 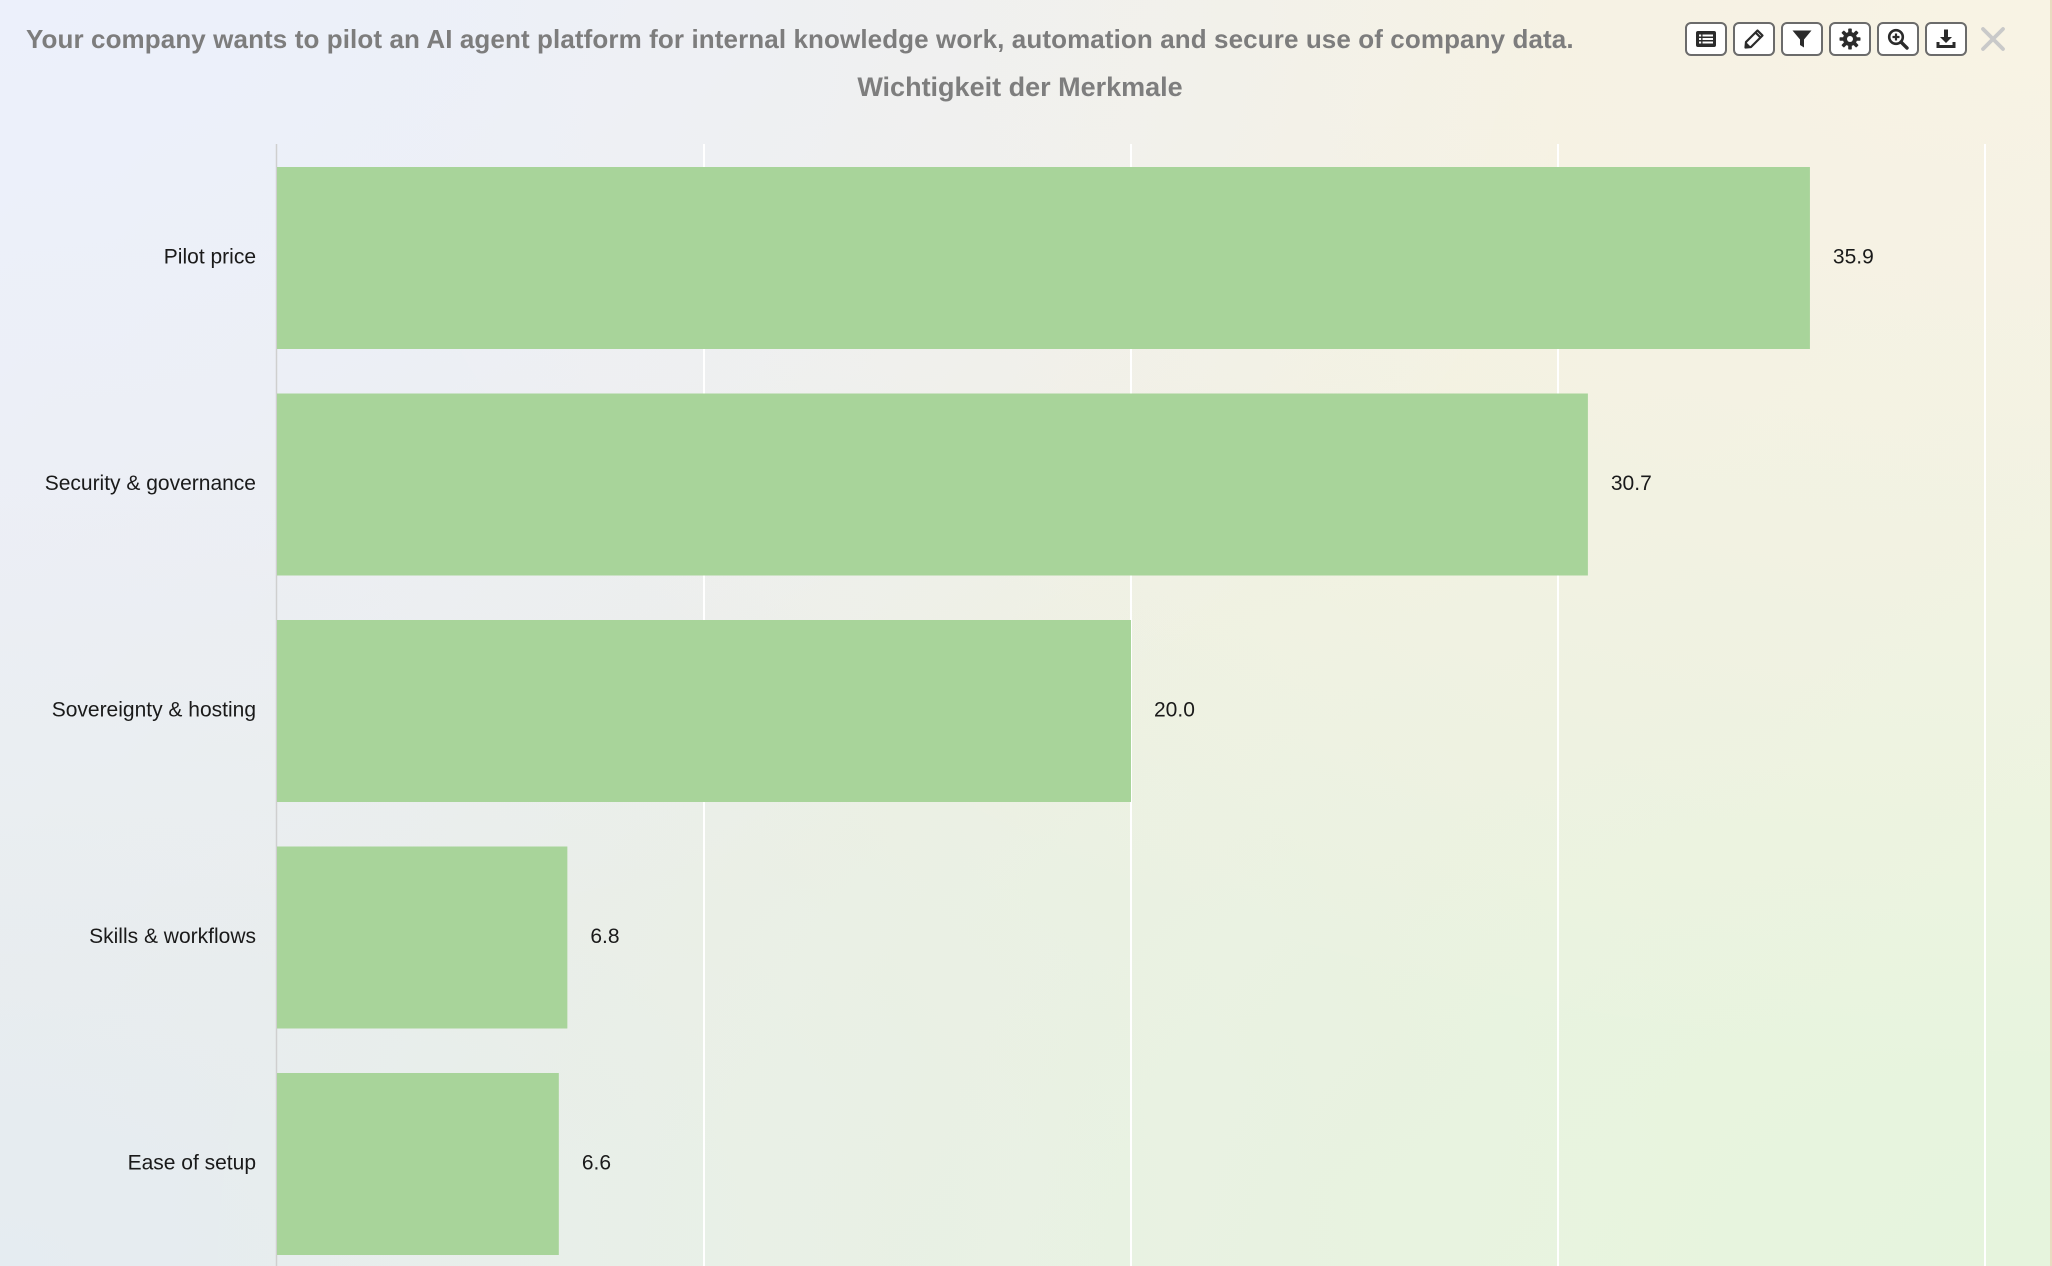 What do you see at coordinates (192, 1163) in the screenshot?
I see `category-label: Ease of setup` at bounding box center [192, 1163].